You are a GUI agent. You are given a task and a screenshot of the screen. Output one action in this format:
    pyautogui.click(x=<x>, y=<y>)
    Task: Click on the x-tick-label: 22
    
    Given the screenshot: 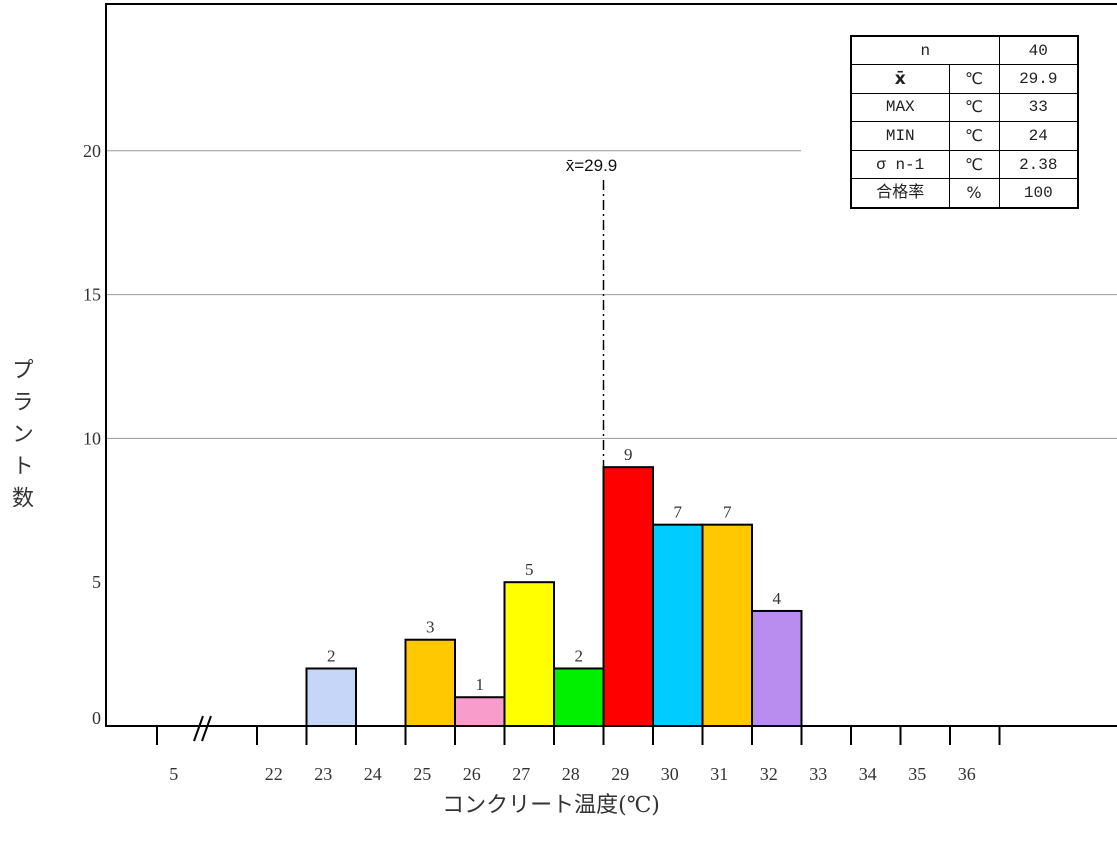 What is the action you would take?
    pyautogui.click(x=274, y=774)
    